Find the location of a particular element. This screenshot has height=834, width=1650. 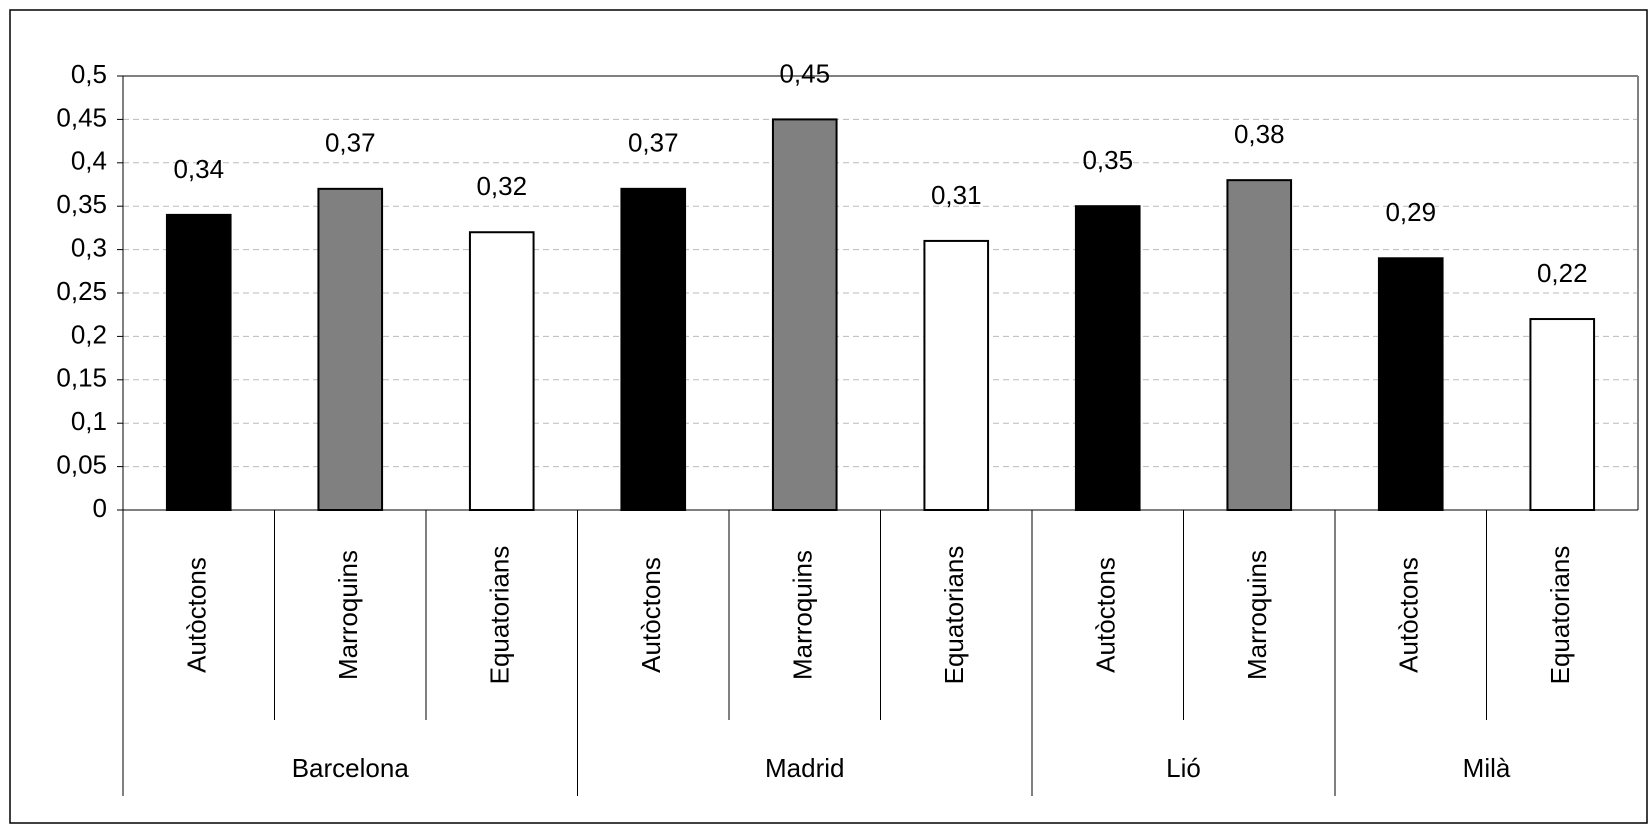

value-label: 0,34 is located at coordinates (198, 169).